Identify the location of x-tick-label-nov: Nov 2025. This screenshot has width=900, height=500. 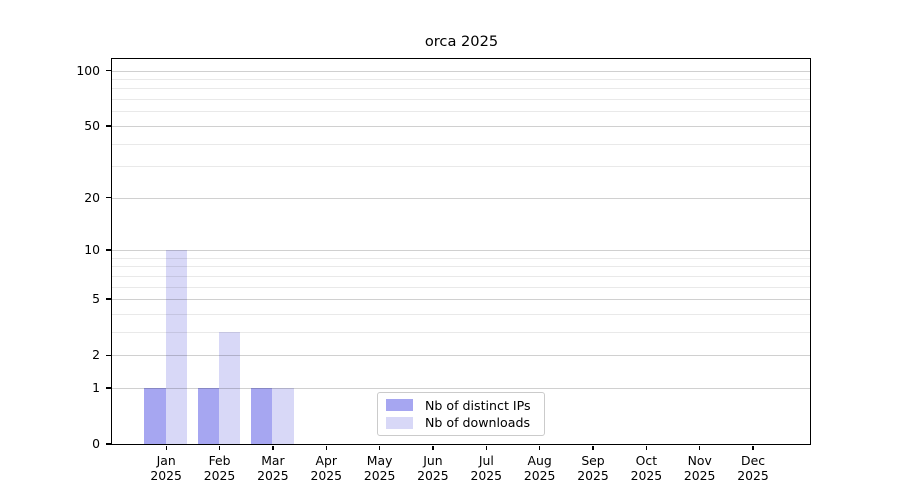
(699, 468).